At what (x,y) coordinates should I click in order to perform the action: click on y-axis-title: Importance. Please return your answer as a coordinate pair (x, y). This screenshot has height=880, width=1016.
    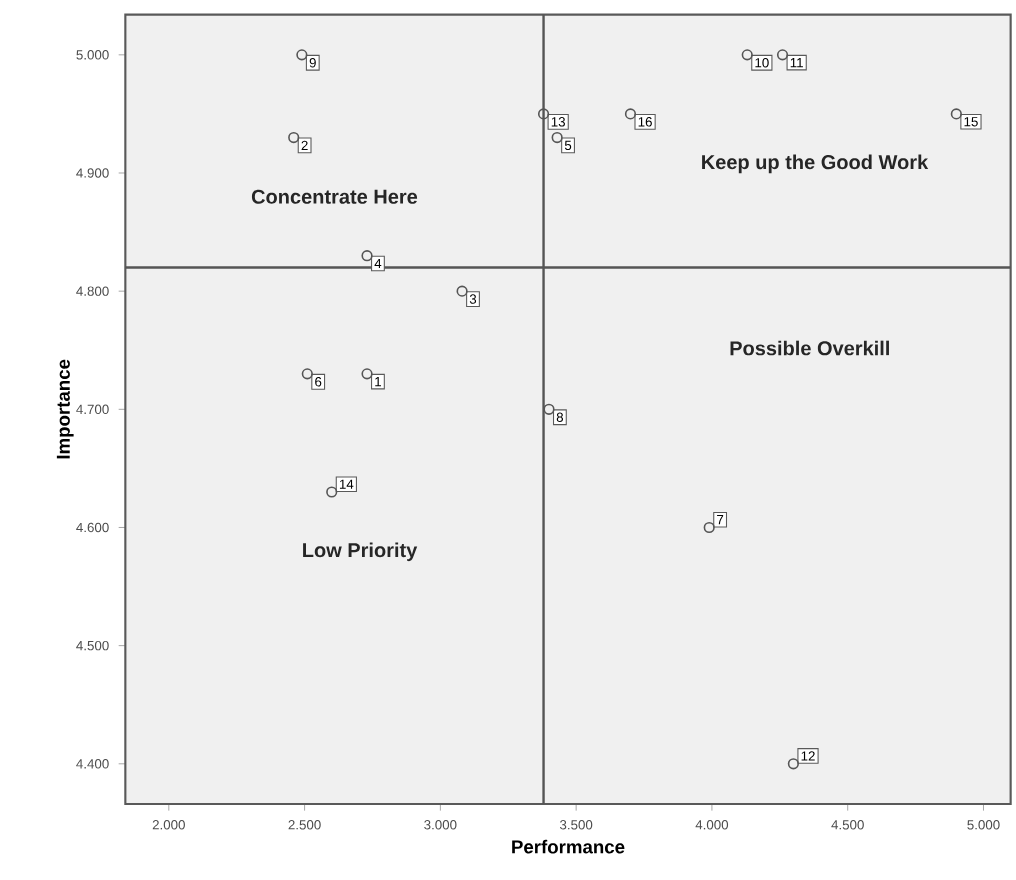
    Looking at the image, I should click on (65, 409).